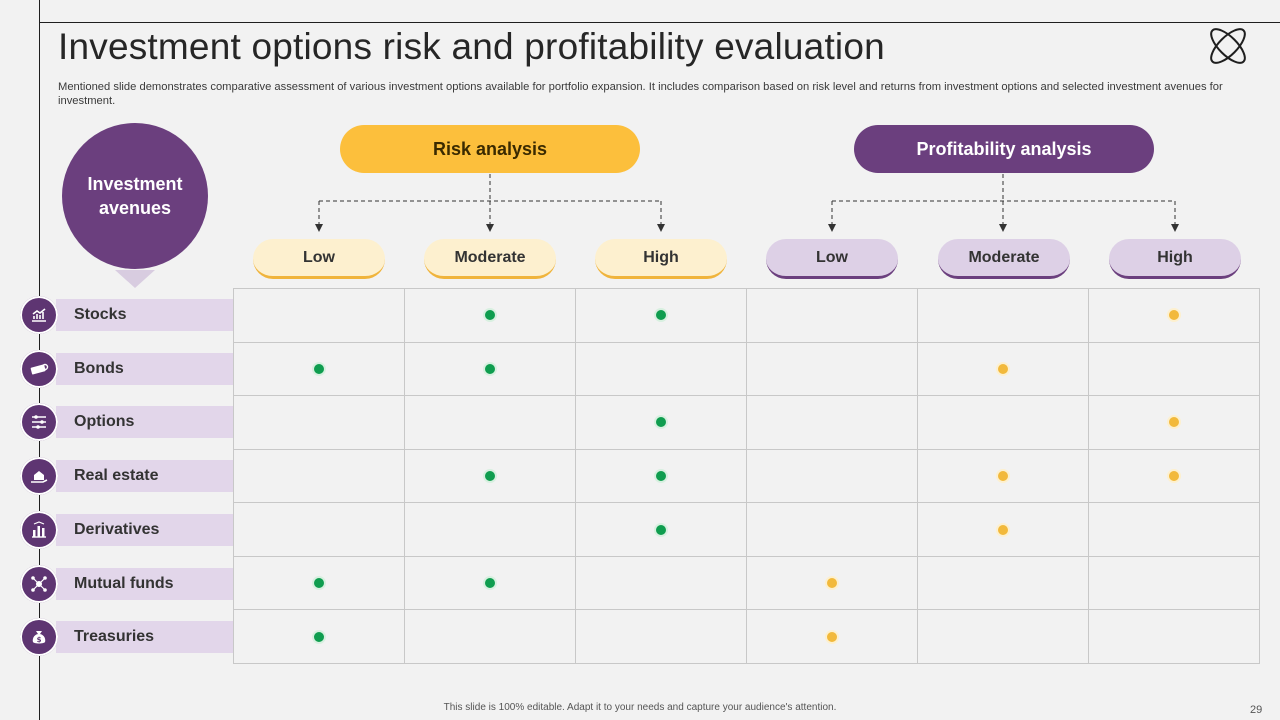 The image size is (1280, 720). I want to click on profit-level-low: Low, so click(832, 259).